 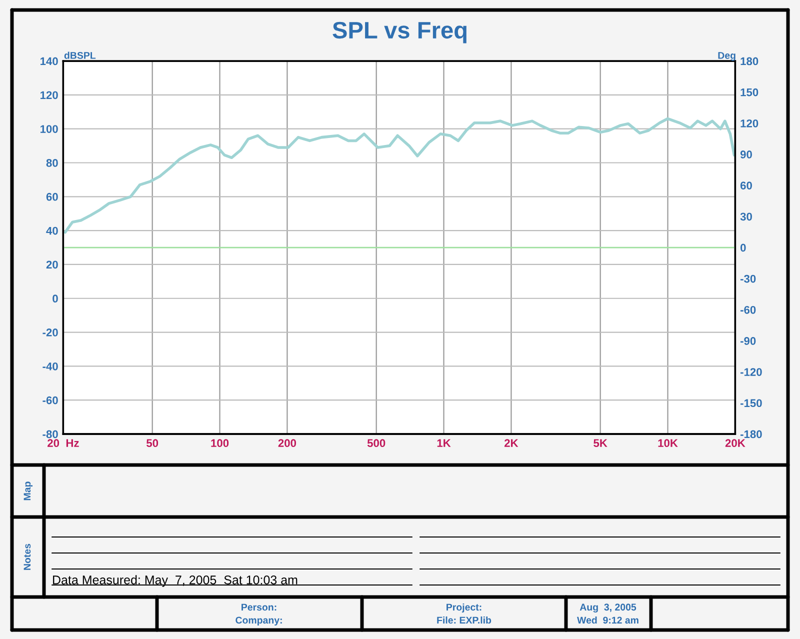 I want to click on y-tick-label: -60, so click(x=50, y=400).